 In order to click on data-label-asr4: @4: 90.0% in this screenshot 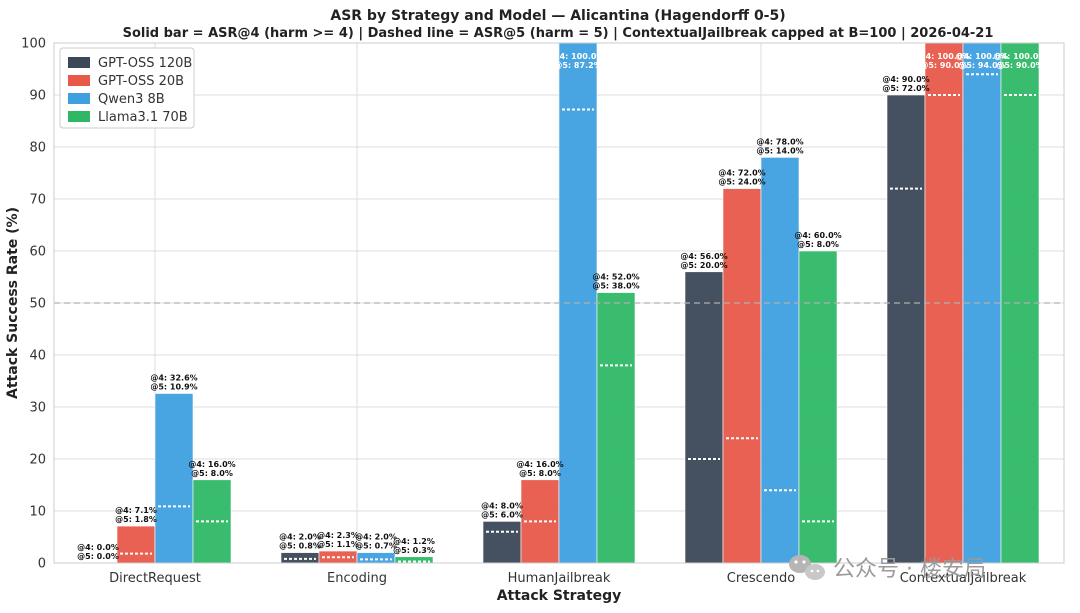, I will do `click(905, 79)`.